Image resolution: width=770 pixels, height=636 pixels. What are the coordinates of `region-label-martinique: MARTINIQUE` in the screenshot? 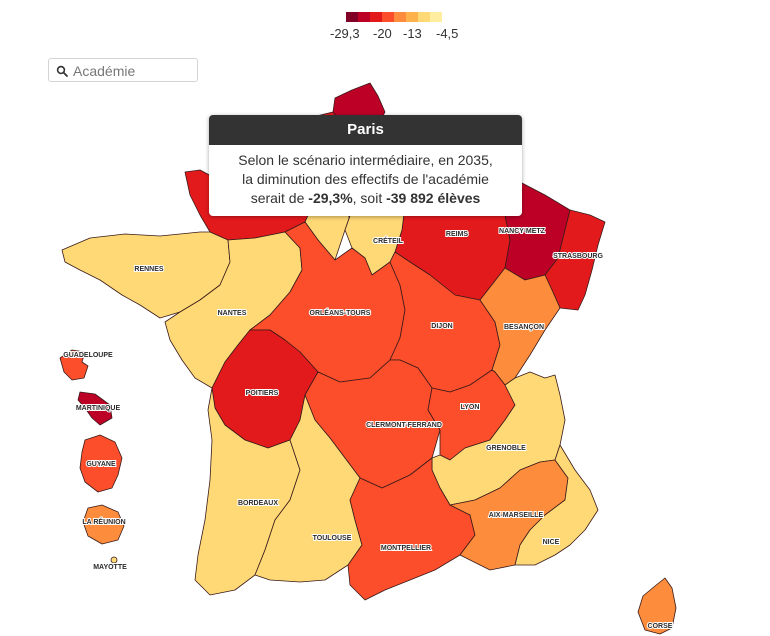 It's located at (98, 408).